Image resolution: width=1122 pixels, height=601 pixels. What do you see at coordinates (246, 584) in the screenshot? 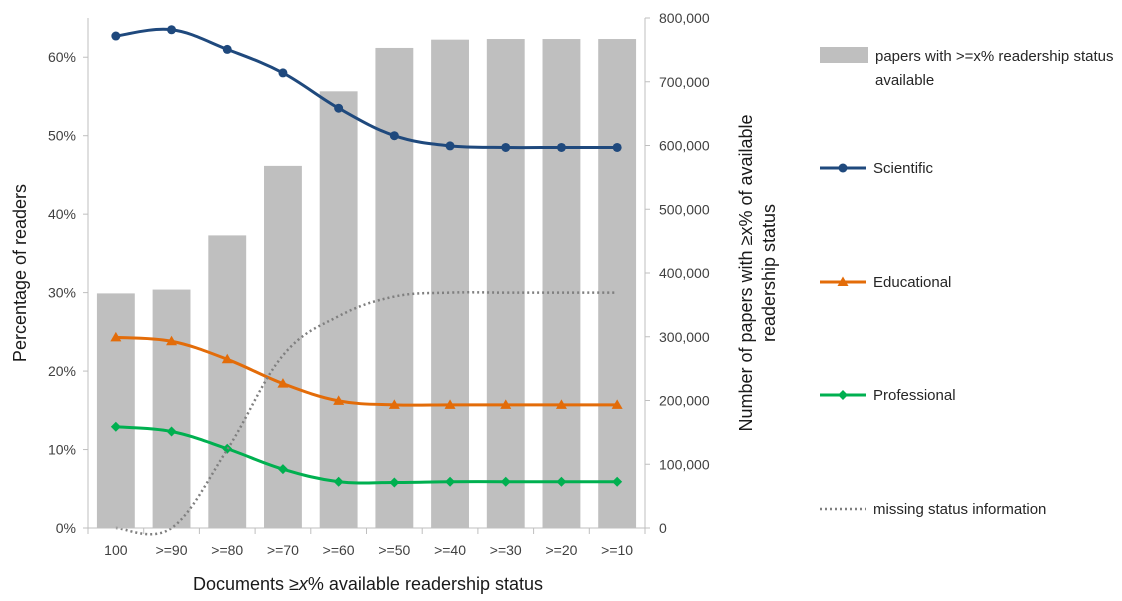
I see `x-axis-title-prefix: Documents ≥` at bounding box center [246, 584].